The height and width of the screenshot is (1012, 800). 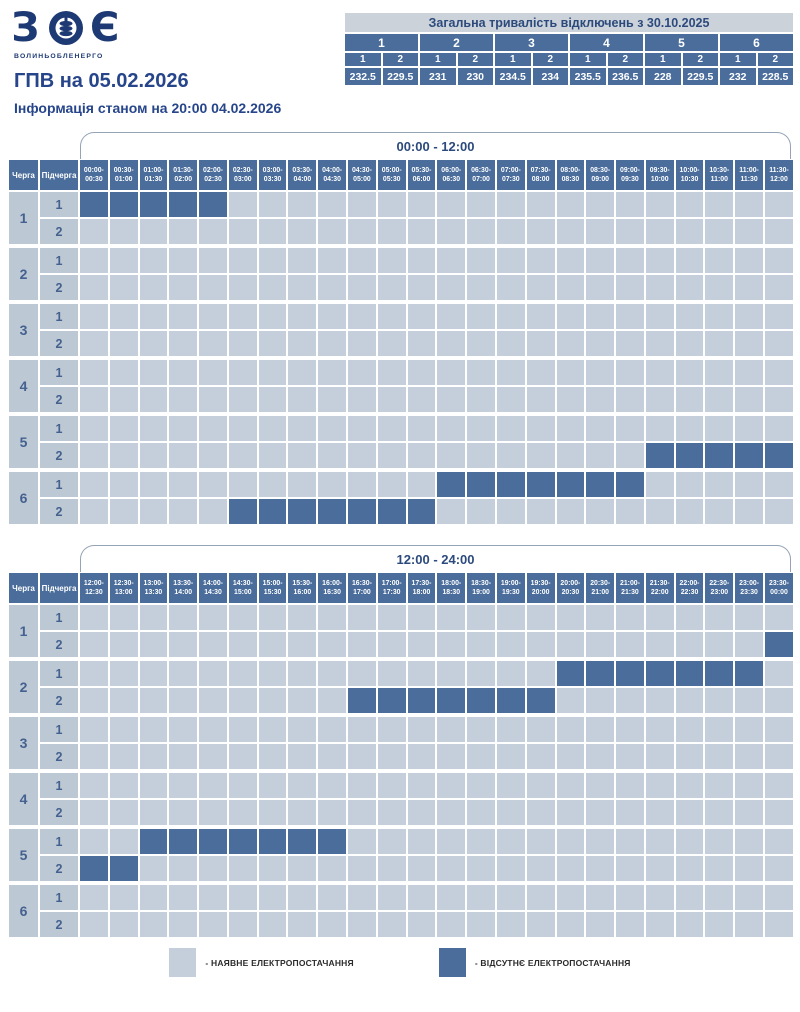 What do you see at coordinates (302, 175) in the screenshot?
I see `time-slot-header: 03:30- 04:00` at bounding box center [302, 175].